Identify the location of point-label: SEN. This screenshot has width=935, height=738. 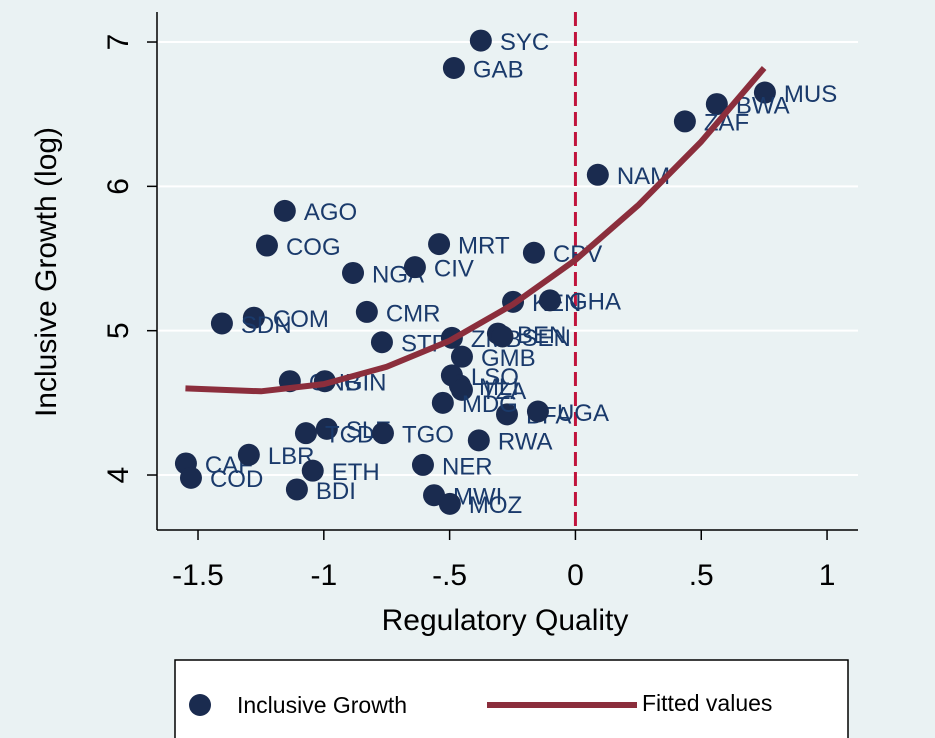
(545, 338).